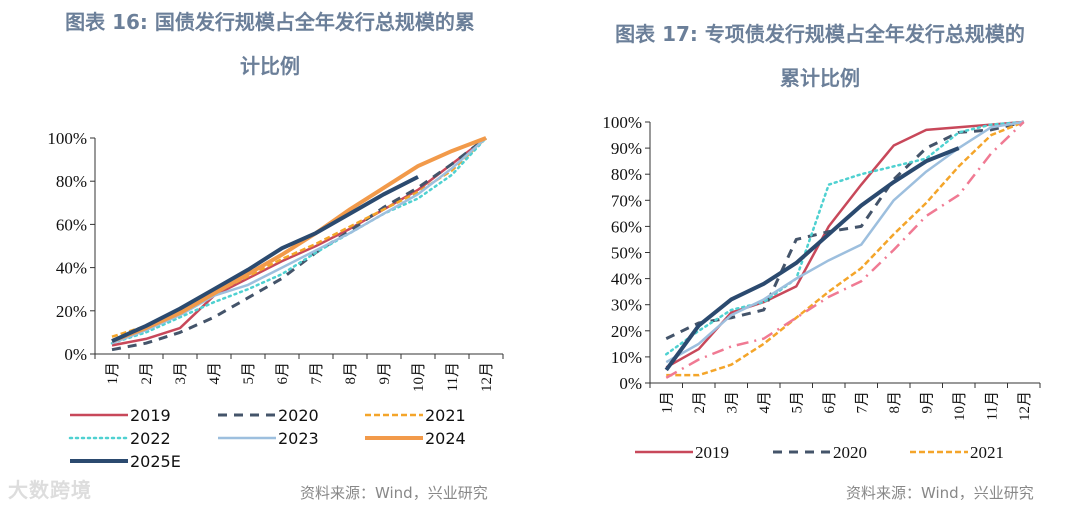 This screenshot has width=1080, height=506. I want to click on series-line-2021, so click(299, 237).